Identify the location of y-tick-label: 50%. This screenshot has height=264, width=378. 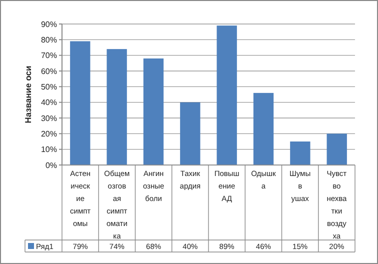
(48, 87).